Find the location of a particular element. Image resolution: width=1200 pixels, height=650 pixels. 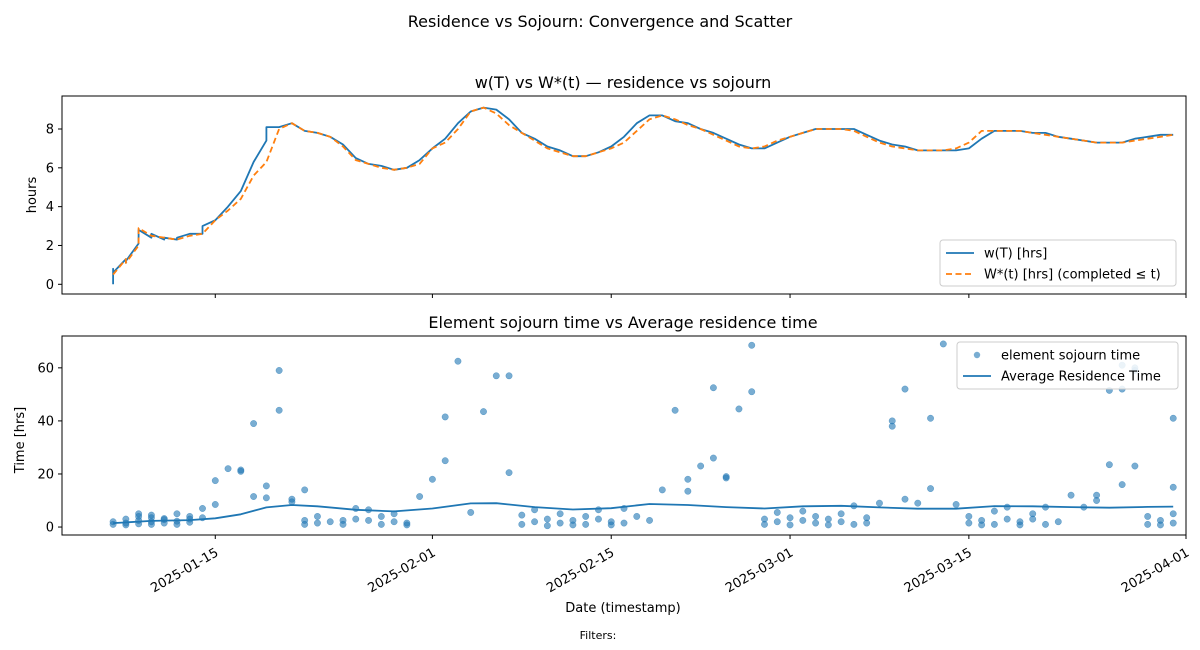

legend-label: W*(t) [hrs] (completed ≤ t) is located at coordinates (1072, 275).